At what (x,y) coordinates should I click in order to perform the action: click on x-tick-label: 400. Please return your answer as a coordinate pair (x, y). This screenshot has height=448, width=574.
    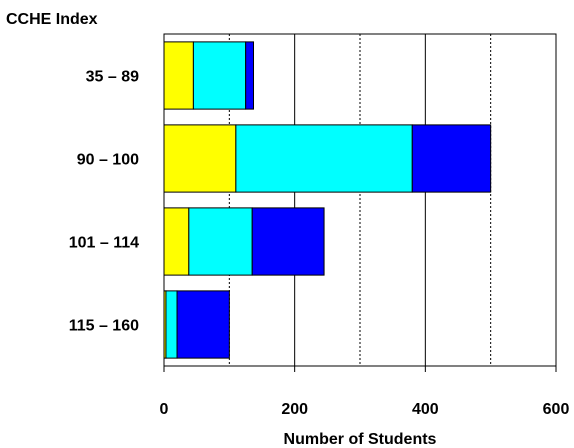
    Looking at the image, I should click on (425, 409).